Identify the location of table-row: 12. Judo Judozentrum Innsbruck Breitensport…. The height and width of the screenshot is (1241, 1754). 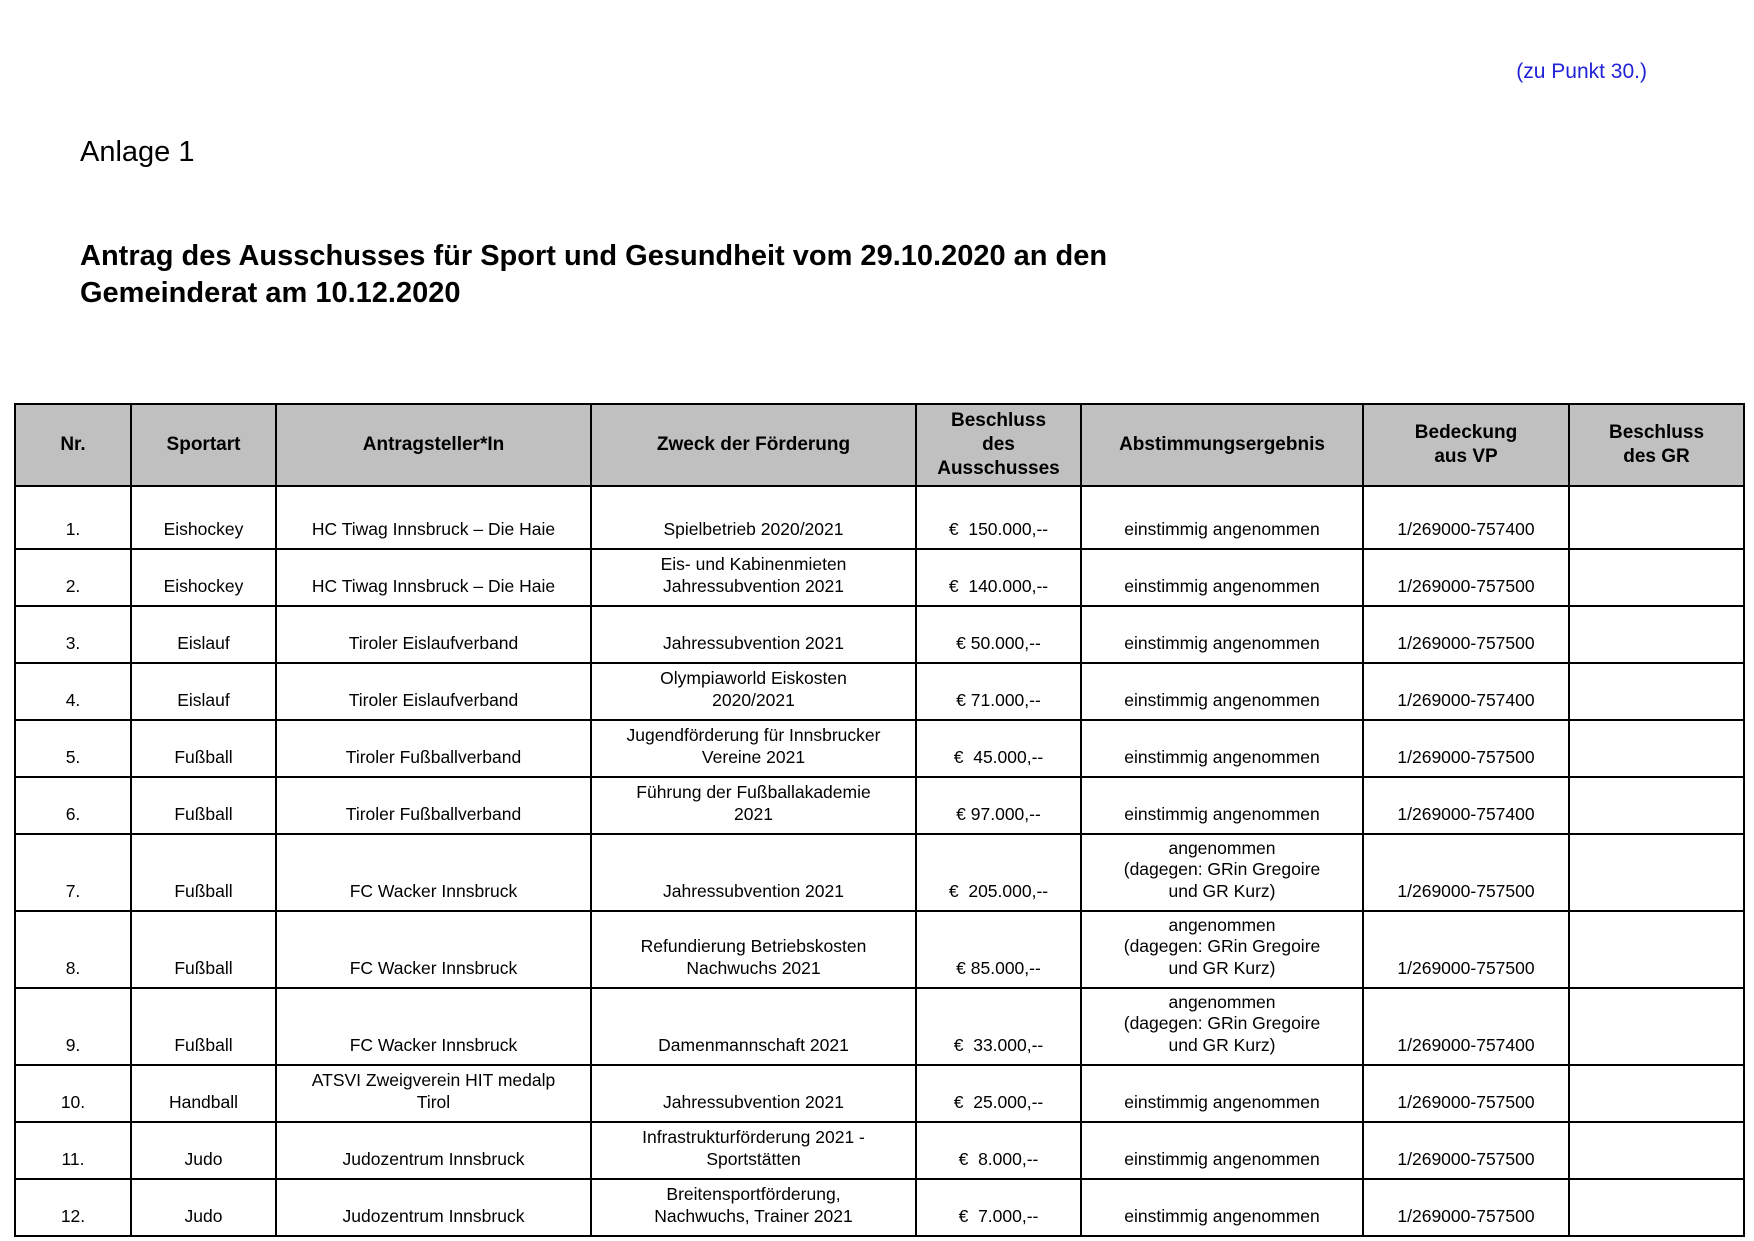
(879, 1208).